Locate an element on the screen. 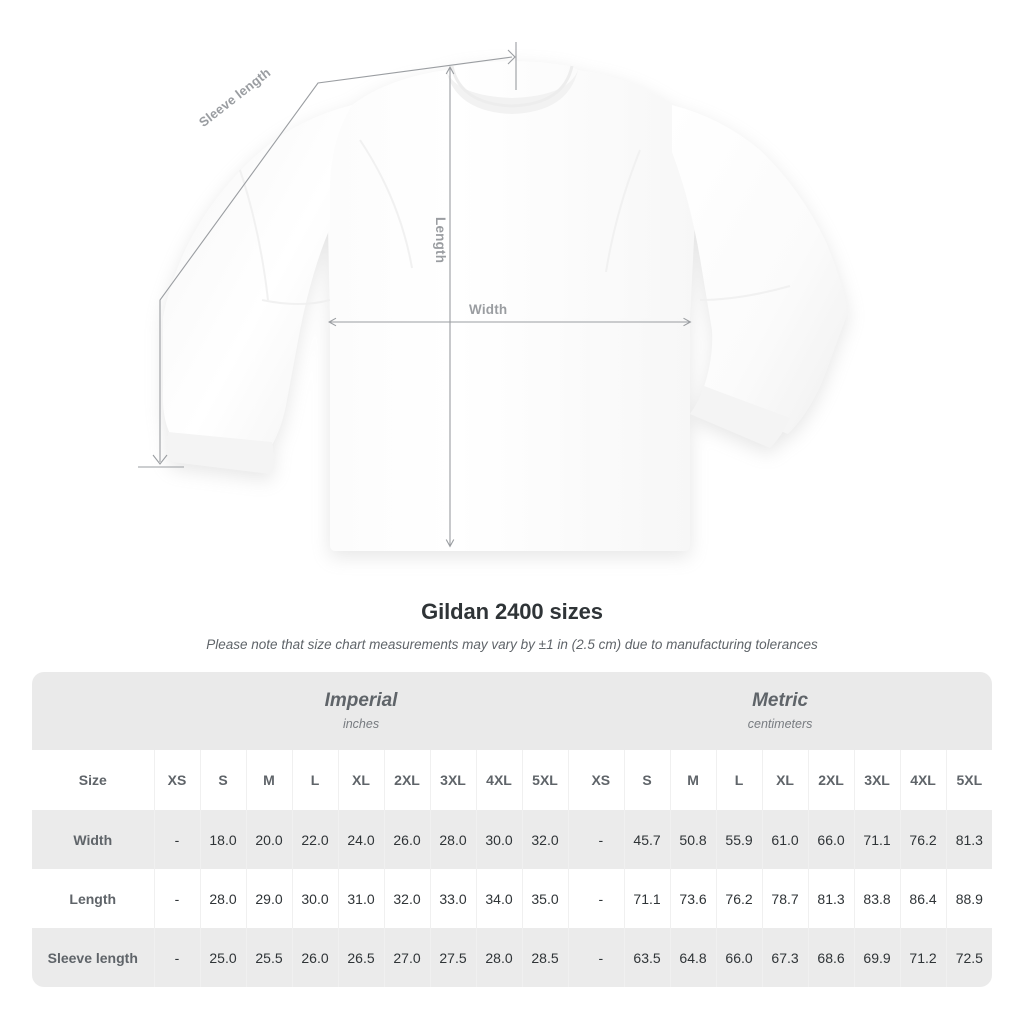  width-annotation-label: Width is located at coordinates (488, 309).